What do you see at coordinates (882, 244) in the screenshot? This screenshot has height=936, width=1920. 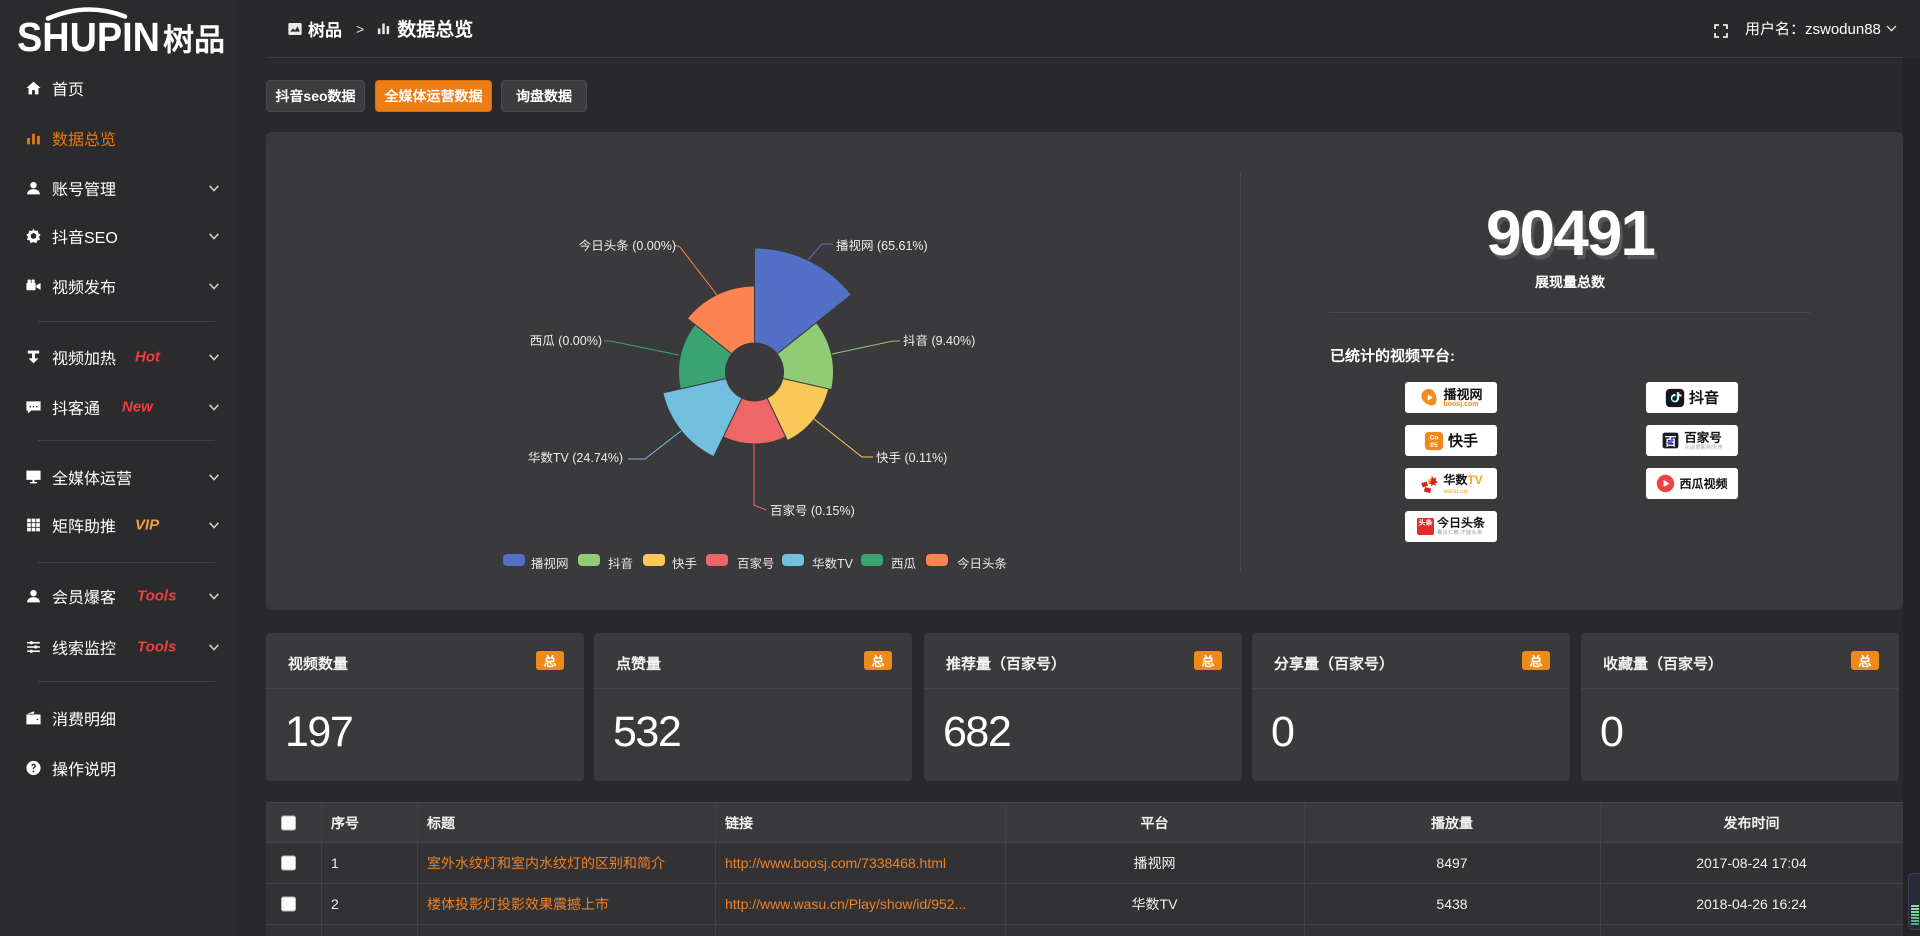 I see `svg-text: 播视网 (65.61%)` at bounding box center [882, 244].